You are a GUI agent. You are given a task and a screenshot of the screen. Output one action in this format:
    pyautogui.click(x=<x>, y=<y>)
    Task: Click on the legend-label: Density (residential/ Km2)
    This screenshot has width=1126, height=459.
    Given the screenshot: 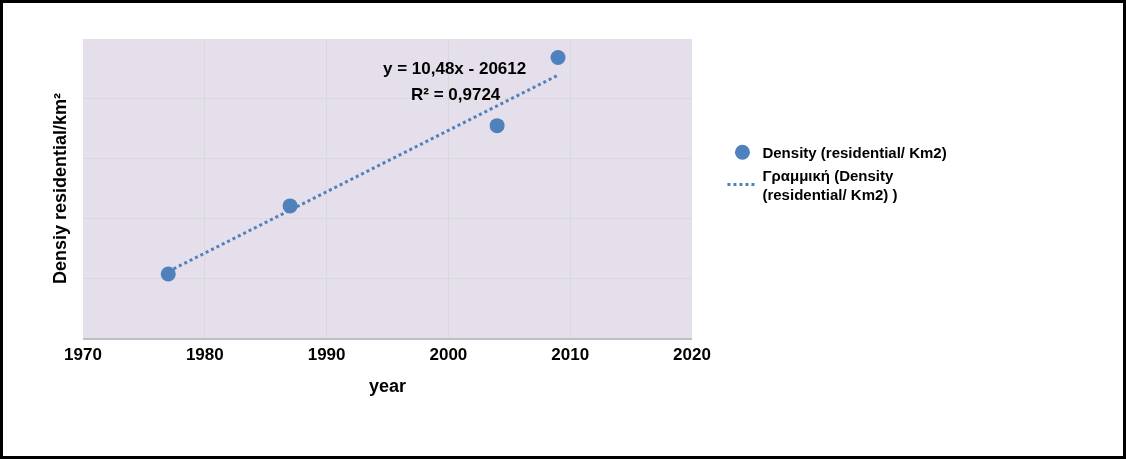 What is the action you would take?
    pyautogui.click(x=854, y=153)
    